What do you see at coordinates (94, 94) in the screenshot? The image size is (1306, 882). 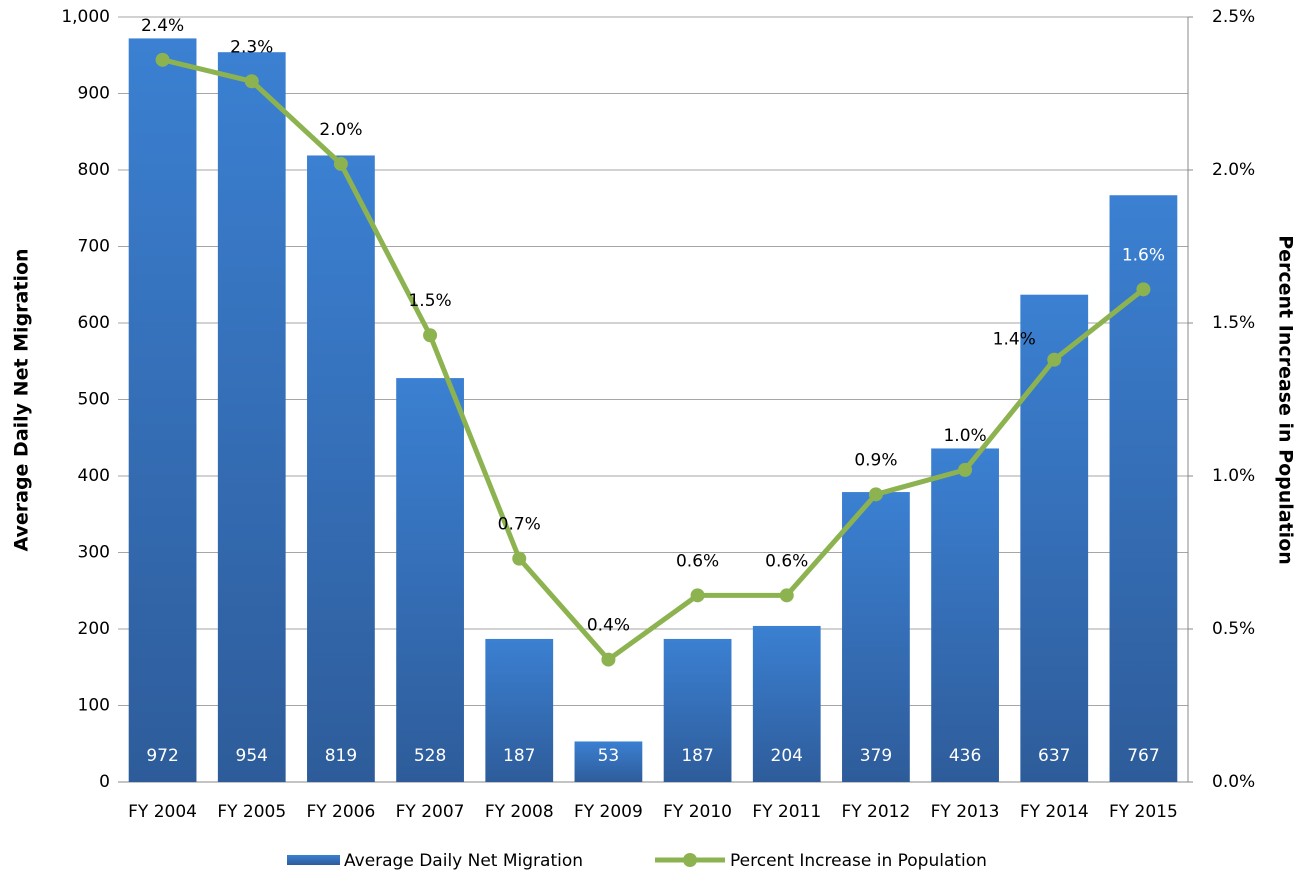 I see `y-tick-label: 900` at bounding box center [94, 94].